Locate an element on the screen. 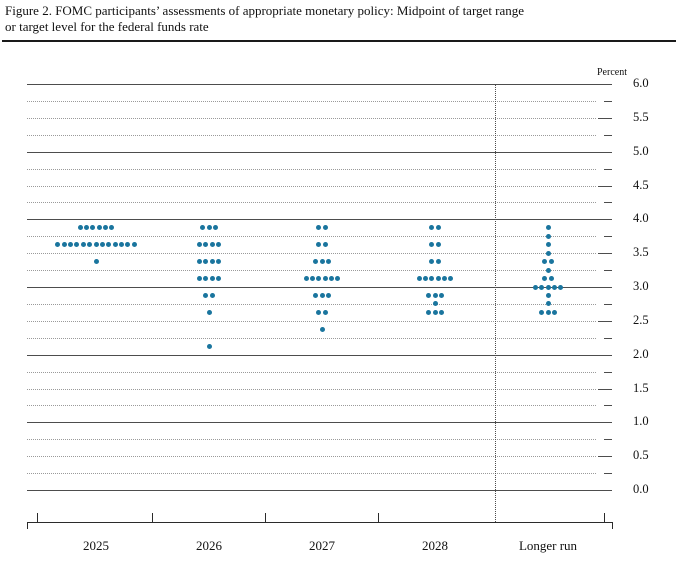  y-axis-label: 4.0 is located at coordinates (641, 218).